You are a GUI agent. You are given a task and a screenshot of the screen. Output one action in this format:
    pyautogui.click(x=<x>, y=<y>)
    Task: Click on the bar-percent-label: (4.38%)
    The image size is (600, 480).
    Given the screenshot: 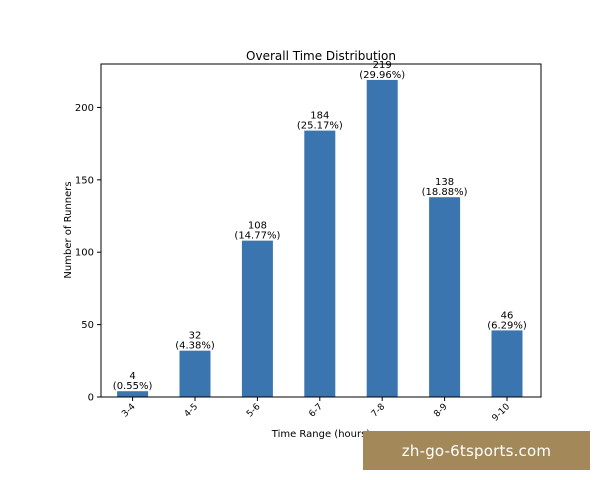 What is the action you would take?
    pyautogui.click(x=195, y=346)
    